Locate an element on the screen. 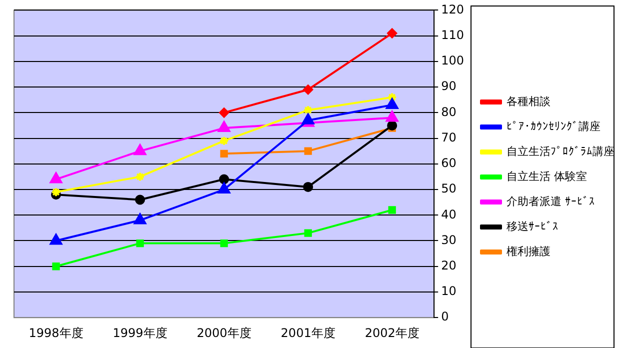 This screenshot has height=348, width=628. x-tick-label: 2001年度 is located at coordinates (308, 333).